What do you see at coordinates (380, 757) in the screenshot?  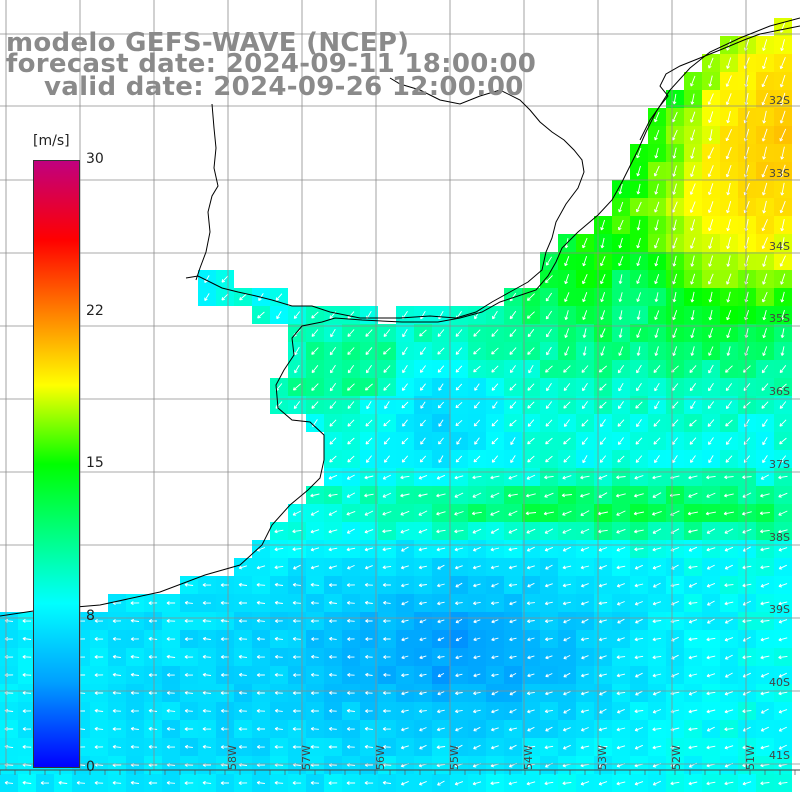 I see `lon-label: 56W` at bounding box center [380, 757].